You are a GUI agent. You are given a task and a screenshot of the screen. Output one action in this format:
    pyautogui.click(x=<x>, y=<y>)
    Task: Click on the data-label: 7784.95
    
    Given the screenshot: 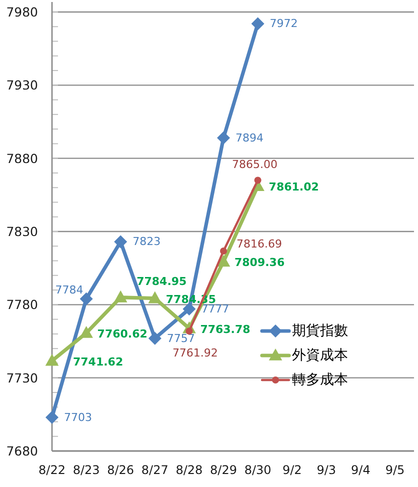 What is the action you would take?
    pyautogui.click(x=161, y=281)
    